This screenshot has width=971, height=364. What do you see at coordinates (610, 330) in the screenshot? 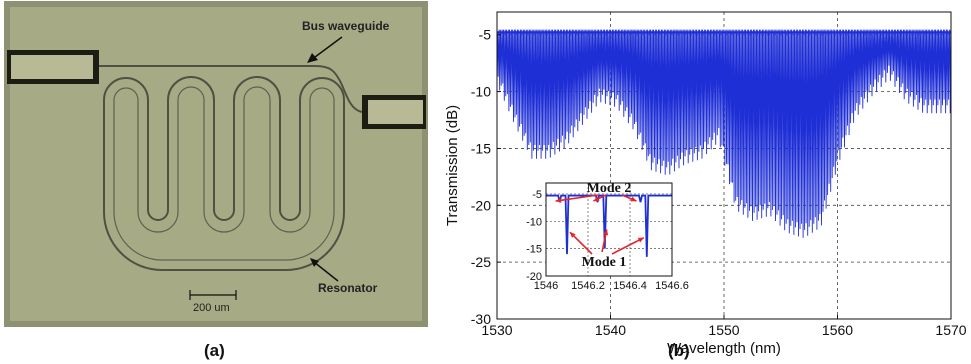
I see `x-tick-label-1: 1540` at bounding box center [610, 330].